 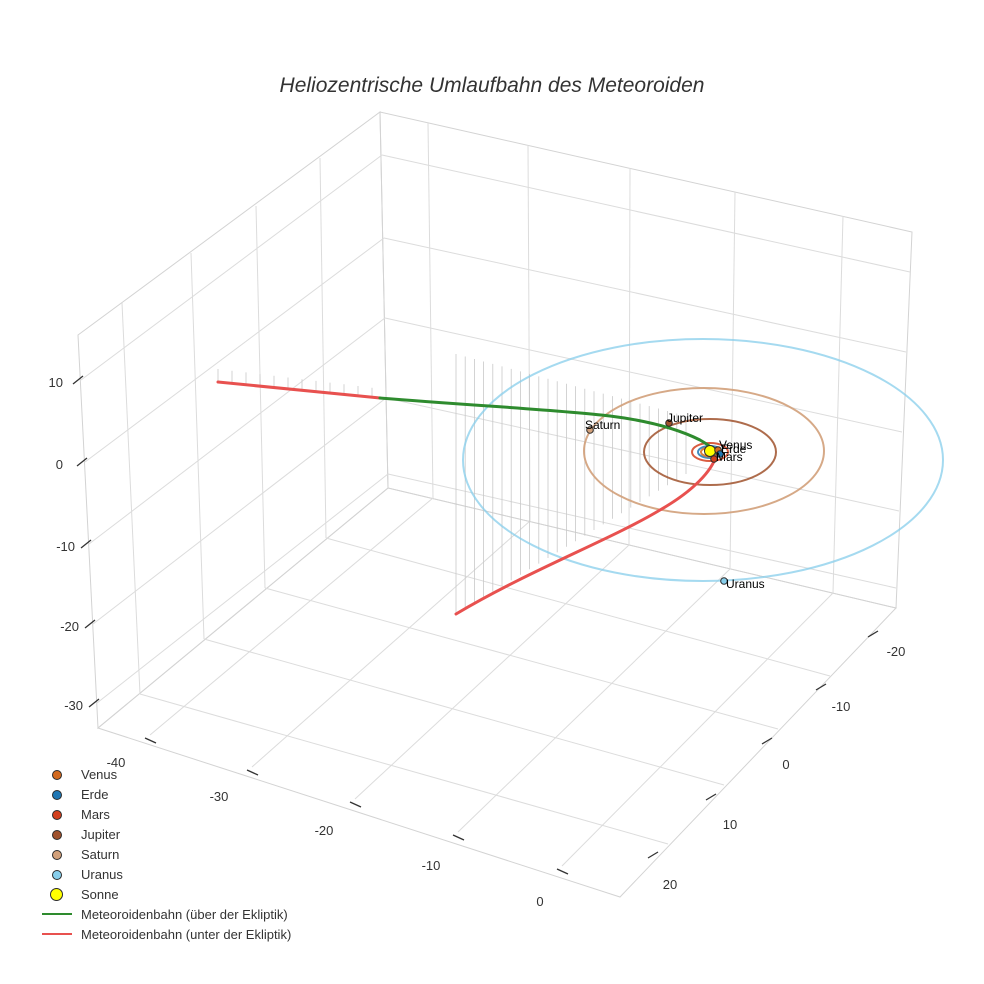 I want to click on legend-marker-jupiter, so click(x=57, y=835).